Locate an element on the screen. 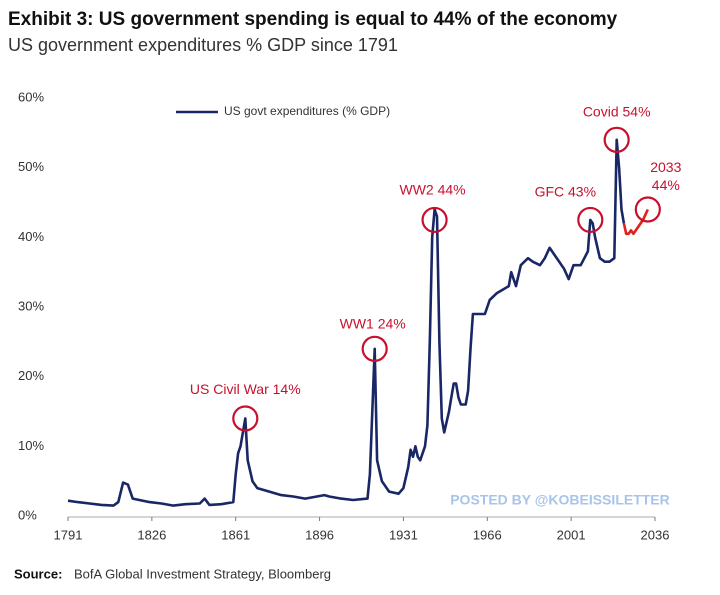 Image resolution: width=720 pixels, height=595 pixels. x-tick-label: 1861 is located at coordinates (235, 534).